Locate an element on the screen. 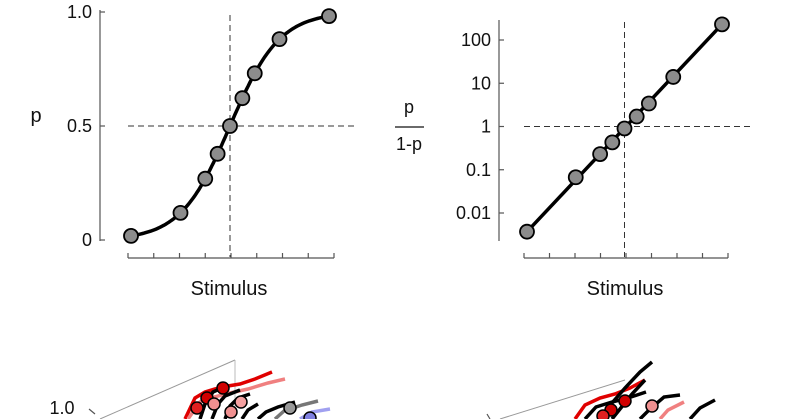  lower-left-3d-panel: 1.0 is located at coordinates (190, 389).